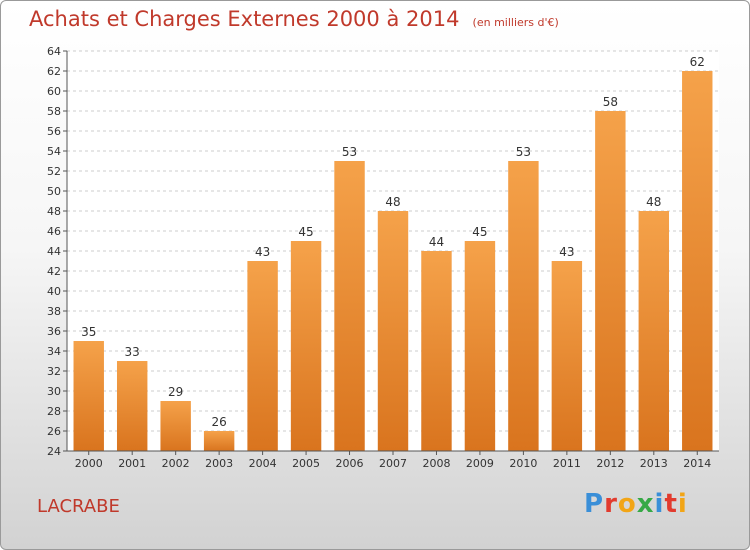  What do you see at coordinates (54, 91) in the screenshot?
I see `y-tick-label: 60` at bounding box center [54, 91].